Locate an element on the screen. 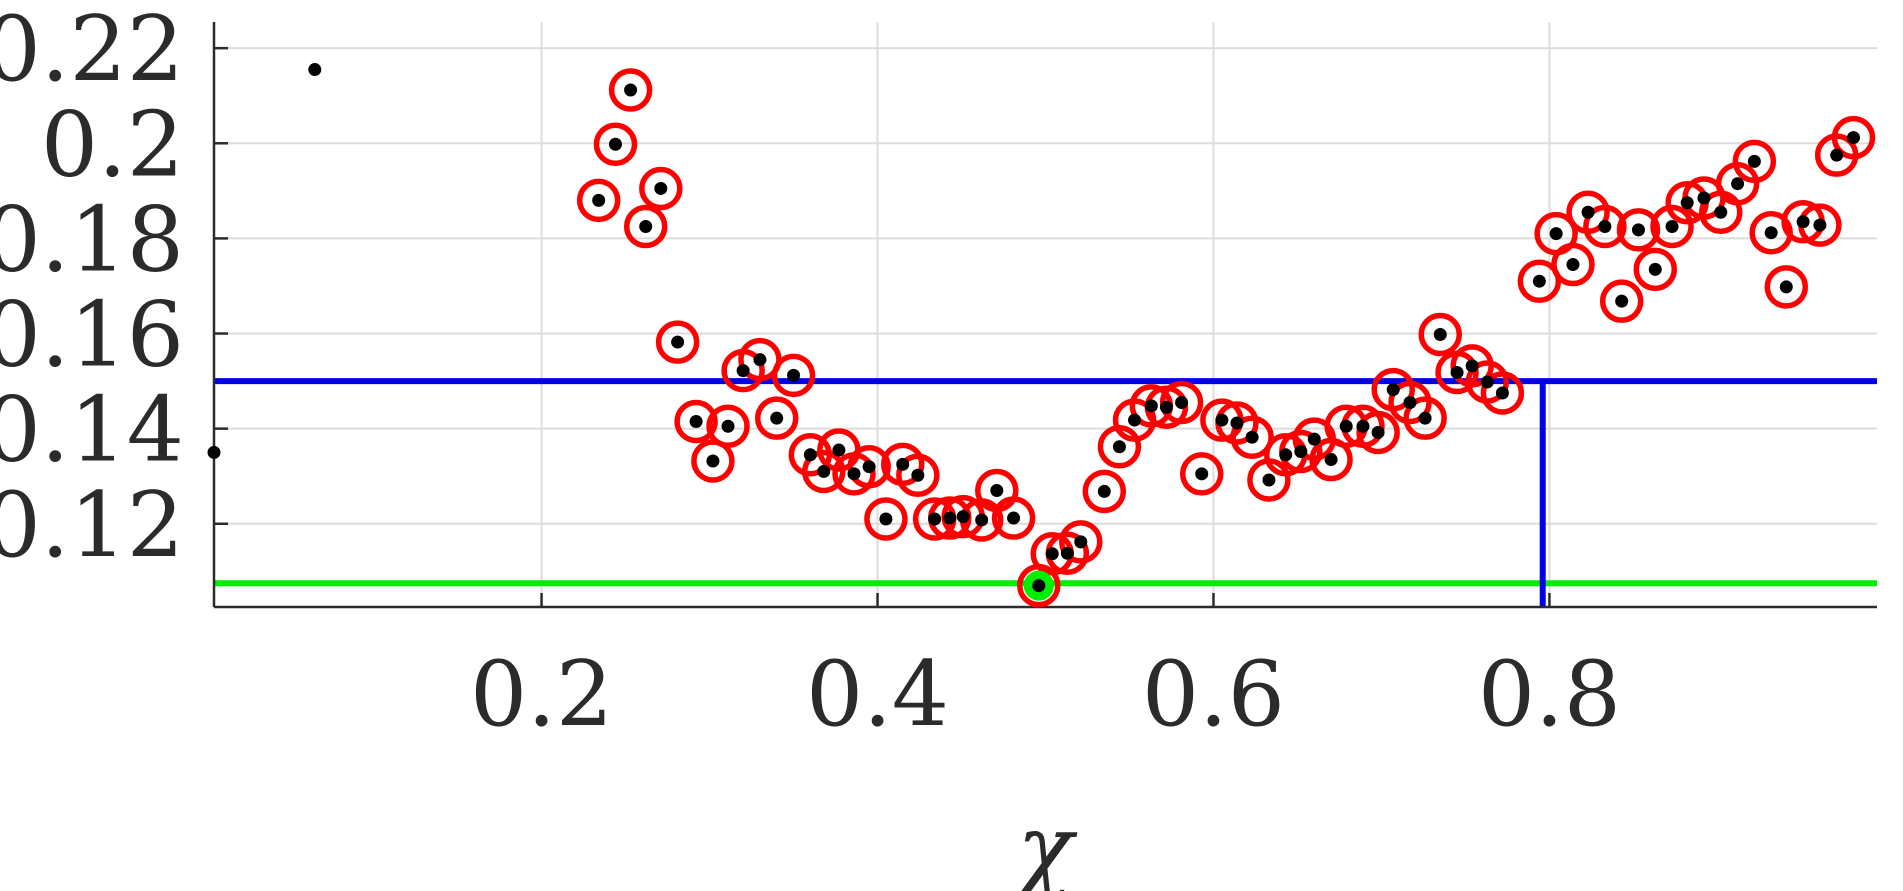 The width and height of the screenshot is (1903, 891). y-tick-label-0: 0.12 is located at coordinates (92, 525).